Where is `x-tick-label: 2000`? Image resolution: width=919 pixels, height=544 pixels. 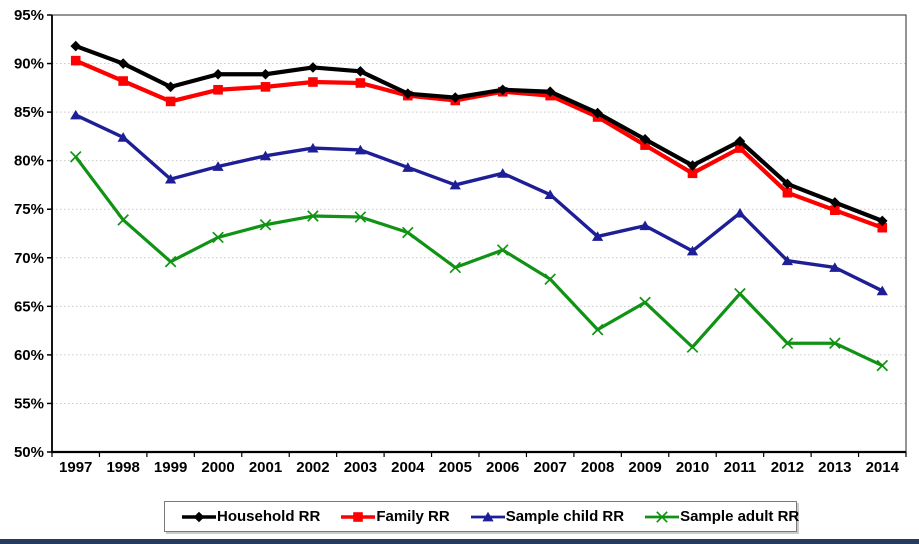
x-tick-label: 2000 is located at coordinates (217, 467).